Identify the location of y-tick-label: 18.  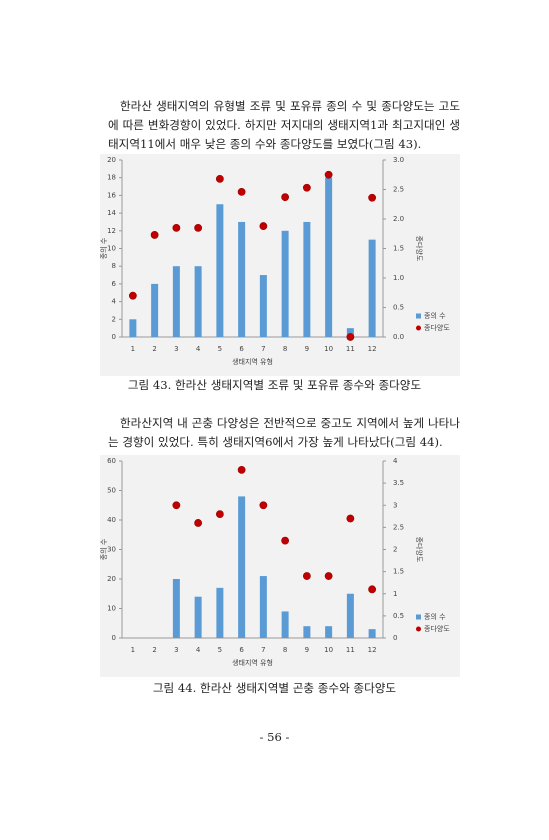
(111, 178).